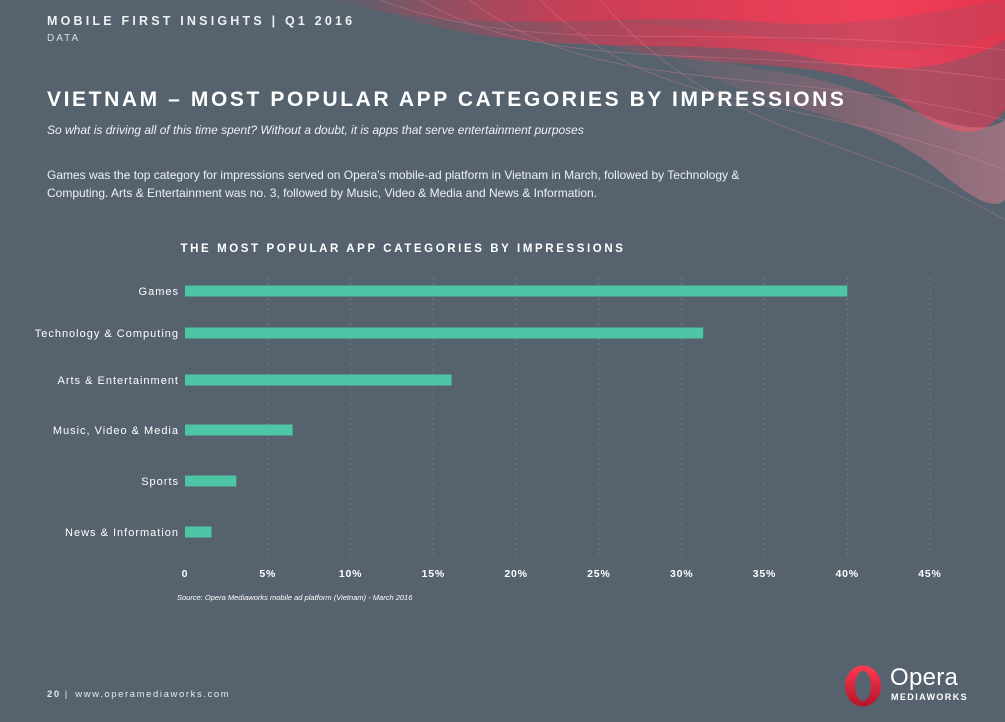 This screenshot has width=1005, height=722. Describe the element at coordinates (847, 574) in the screenshot. I see `x-tick-label: 40%` at that location.